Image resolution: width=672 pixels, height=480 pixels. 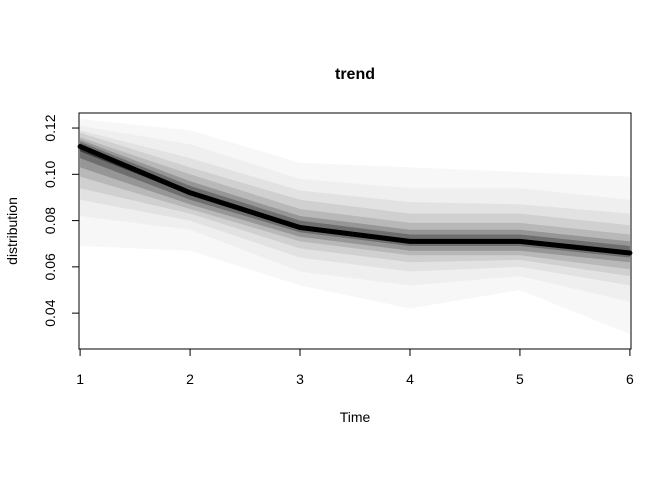 What do you see at coordinates (50, 312) in the screenshot?
I see `y-tick-label: 0.04` at bounding box center [50, 312].